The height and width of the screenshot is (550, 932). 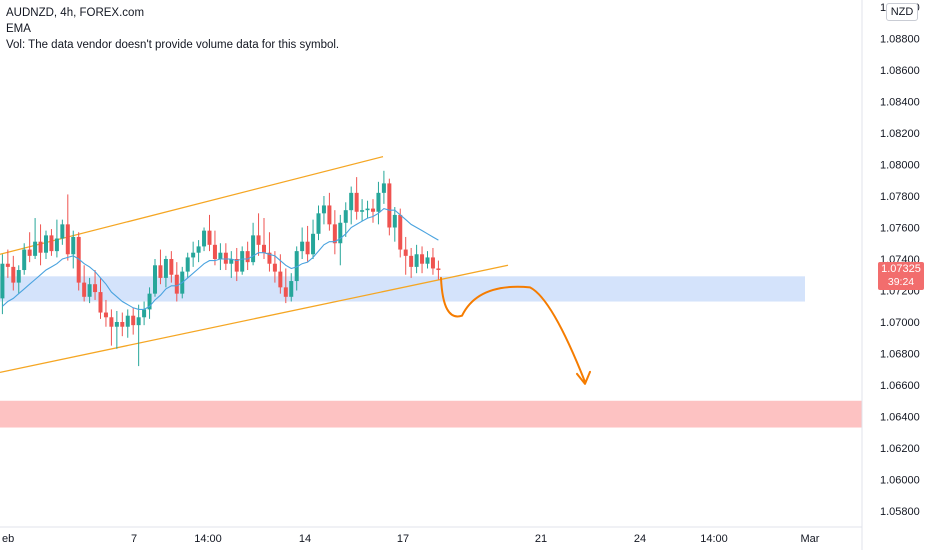 I want to click on last-price-value: 1.07325, so click(x=901, y=269).